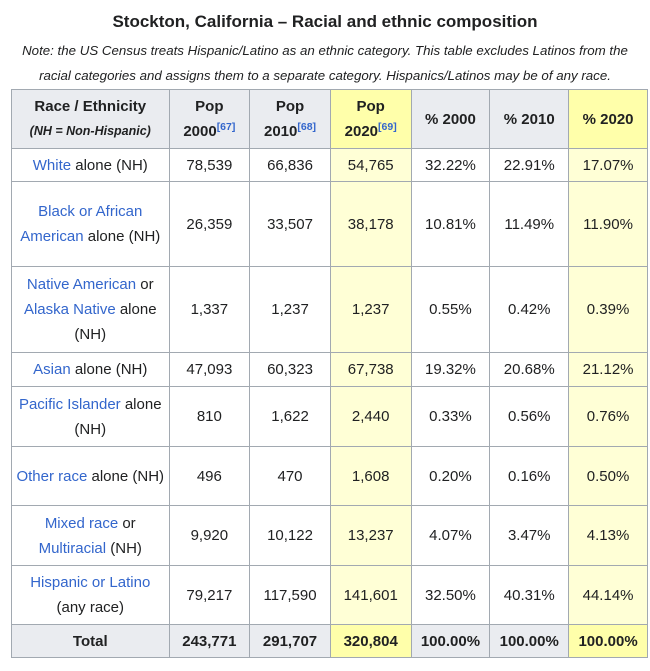  What do you see at coordinates (209, 369) in the screenshot?
I see `pop2000-cell: 47,093` at bounding box center [209, 369].